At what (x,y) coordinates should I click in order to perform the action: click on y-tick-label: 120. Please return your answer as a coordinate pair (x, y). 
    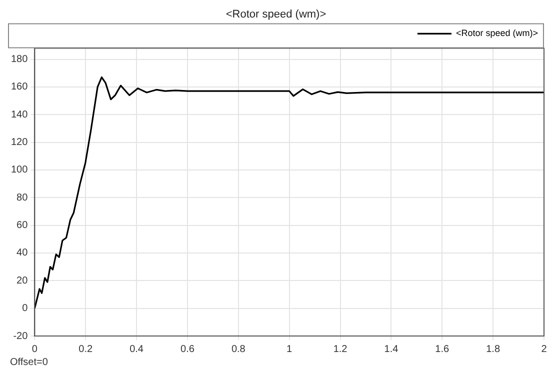
    Looking at the image, I should click on (19, 142).